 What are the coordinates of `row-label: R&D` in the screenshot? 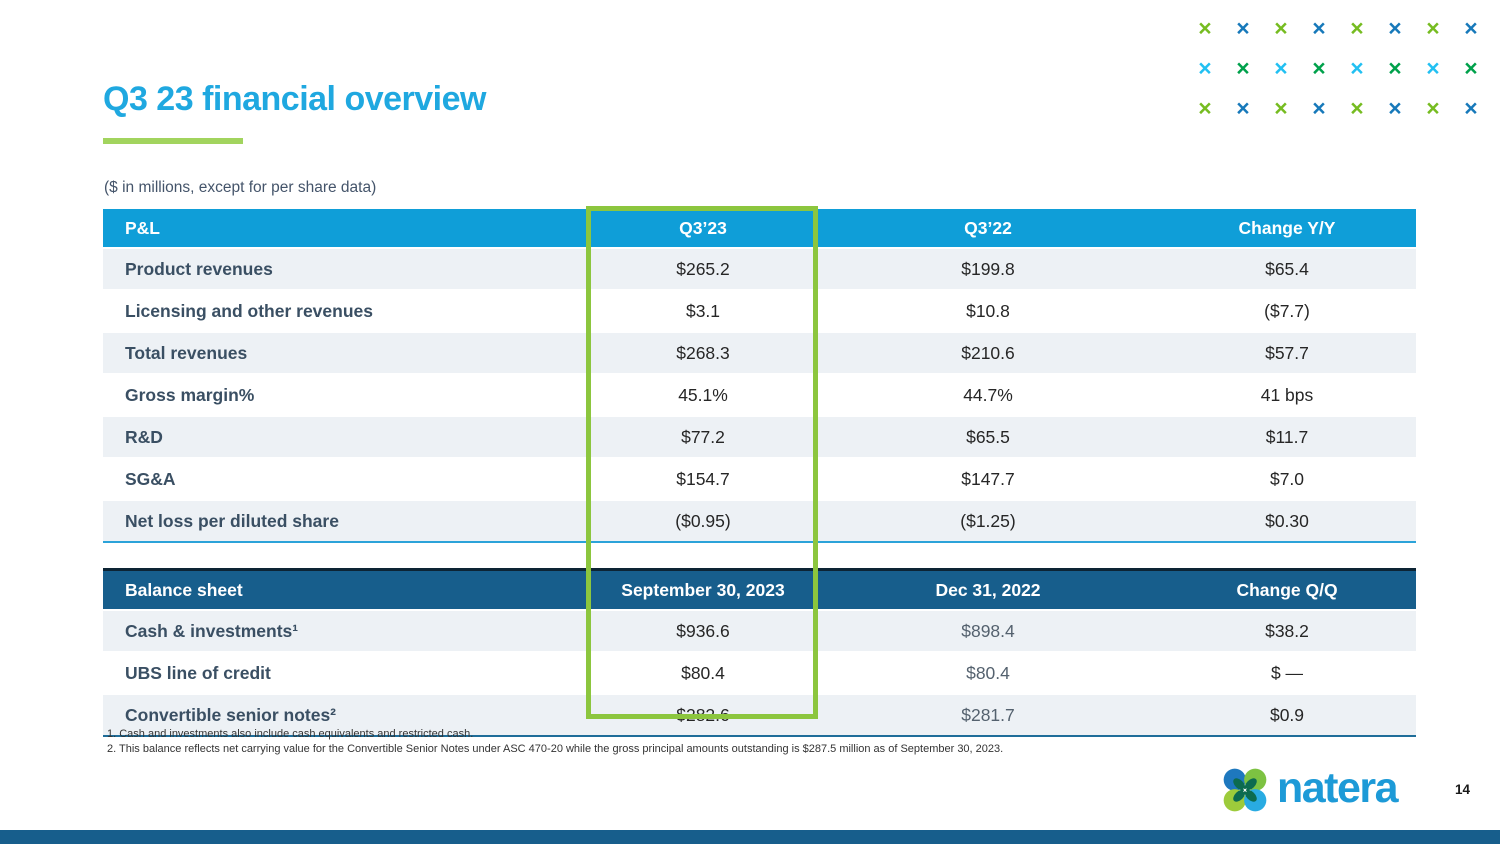 It's located at (345, 437).